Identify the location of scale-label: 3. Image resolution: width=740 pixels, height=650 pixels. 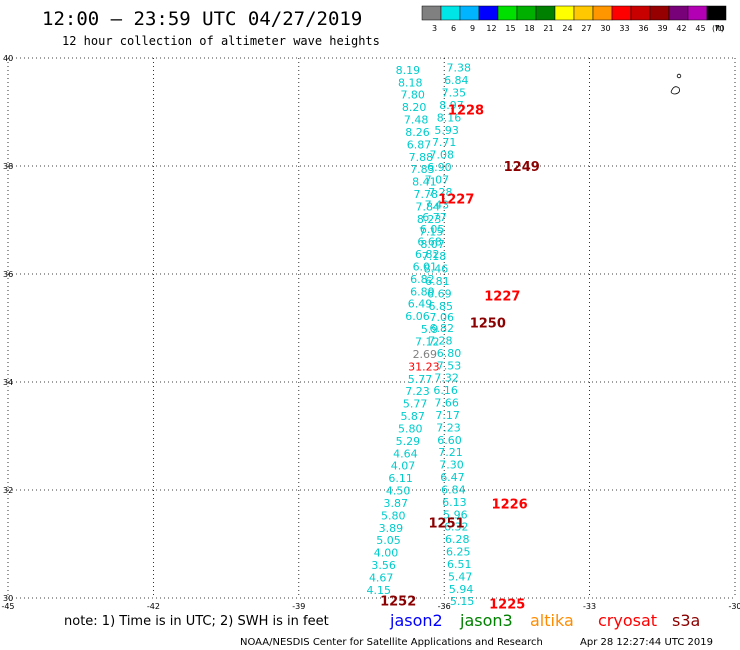
(434, 28).